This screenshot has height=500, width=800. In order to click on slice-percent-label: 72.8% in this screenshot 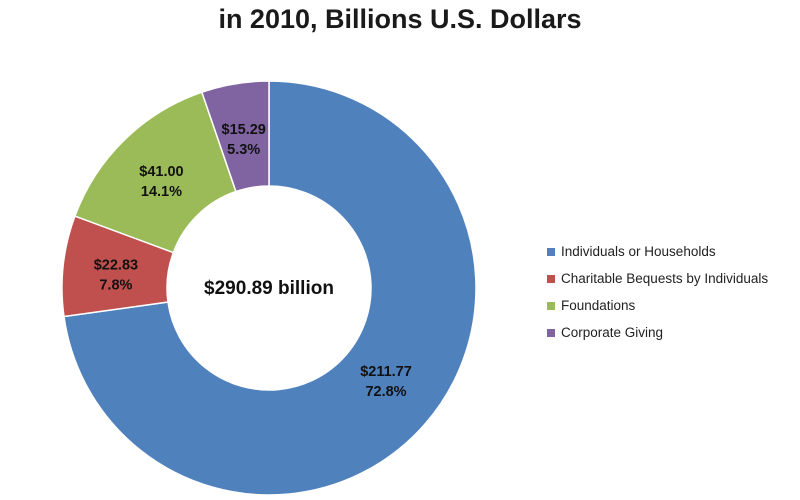, I will do `click(385, 392)`.